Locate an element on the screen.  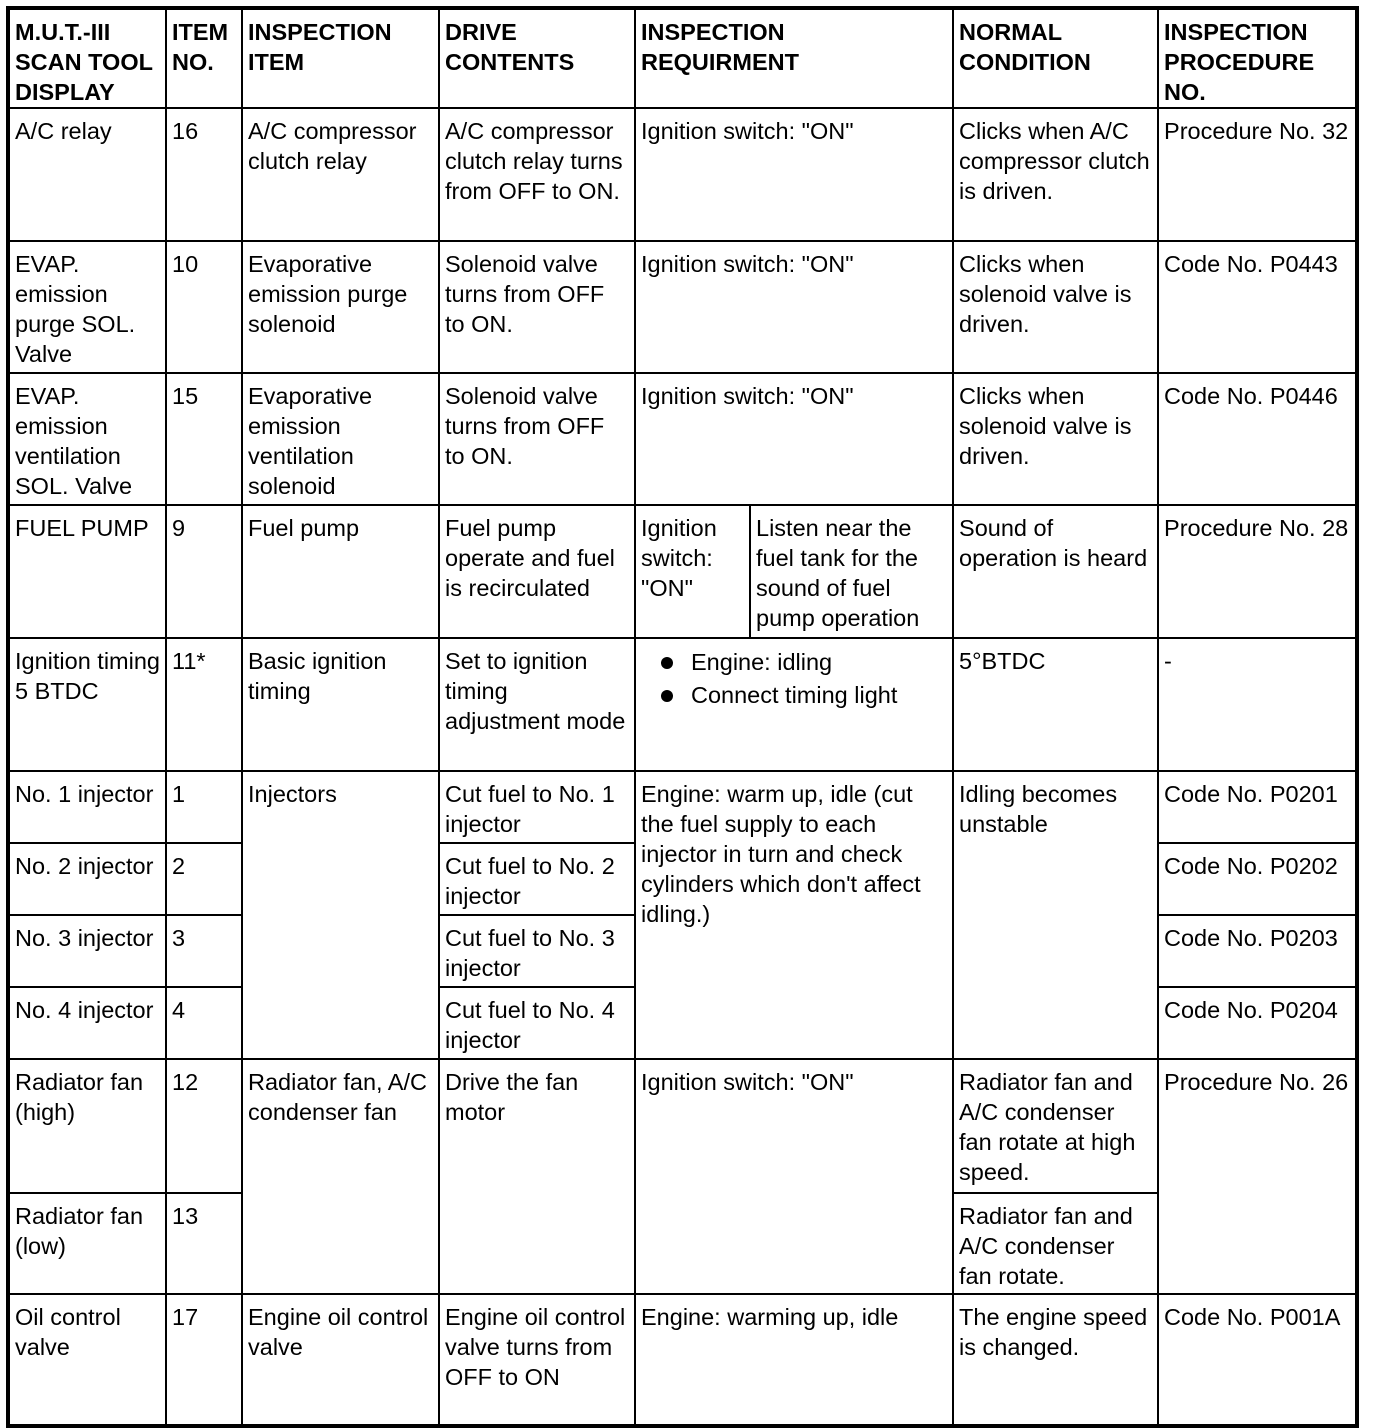
drive-cell: Cut fuel to No. 4 injector is located at coordinates (537, 1023).